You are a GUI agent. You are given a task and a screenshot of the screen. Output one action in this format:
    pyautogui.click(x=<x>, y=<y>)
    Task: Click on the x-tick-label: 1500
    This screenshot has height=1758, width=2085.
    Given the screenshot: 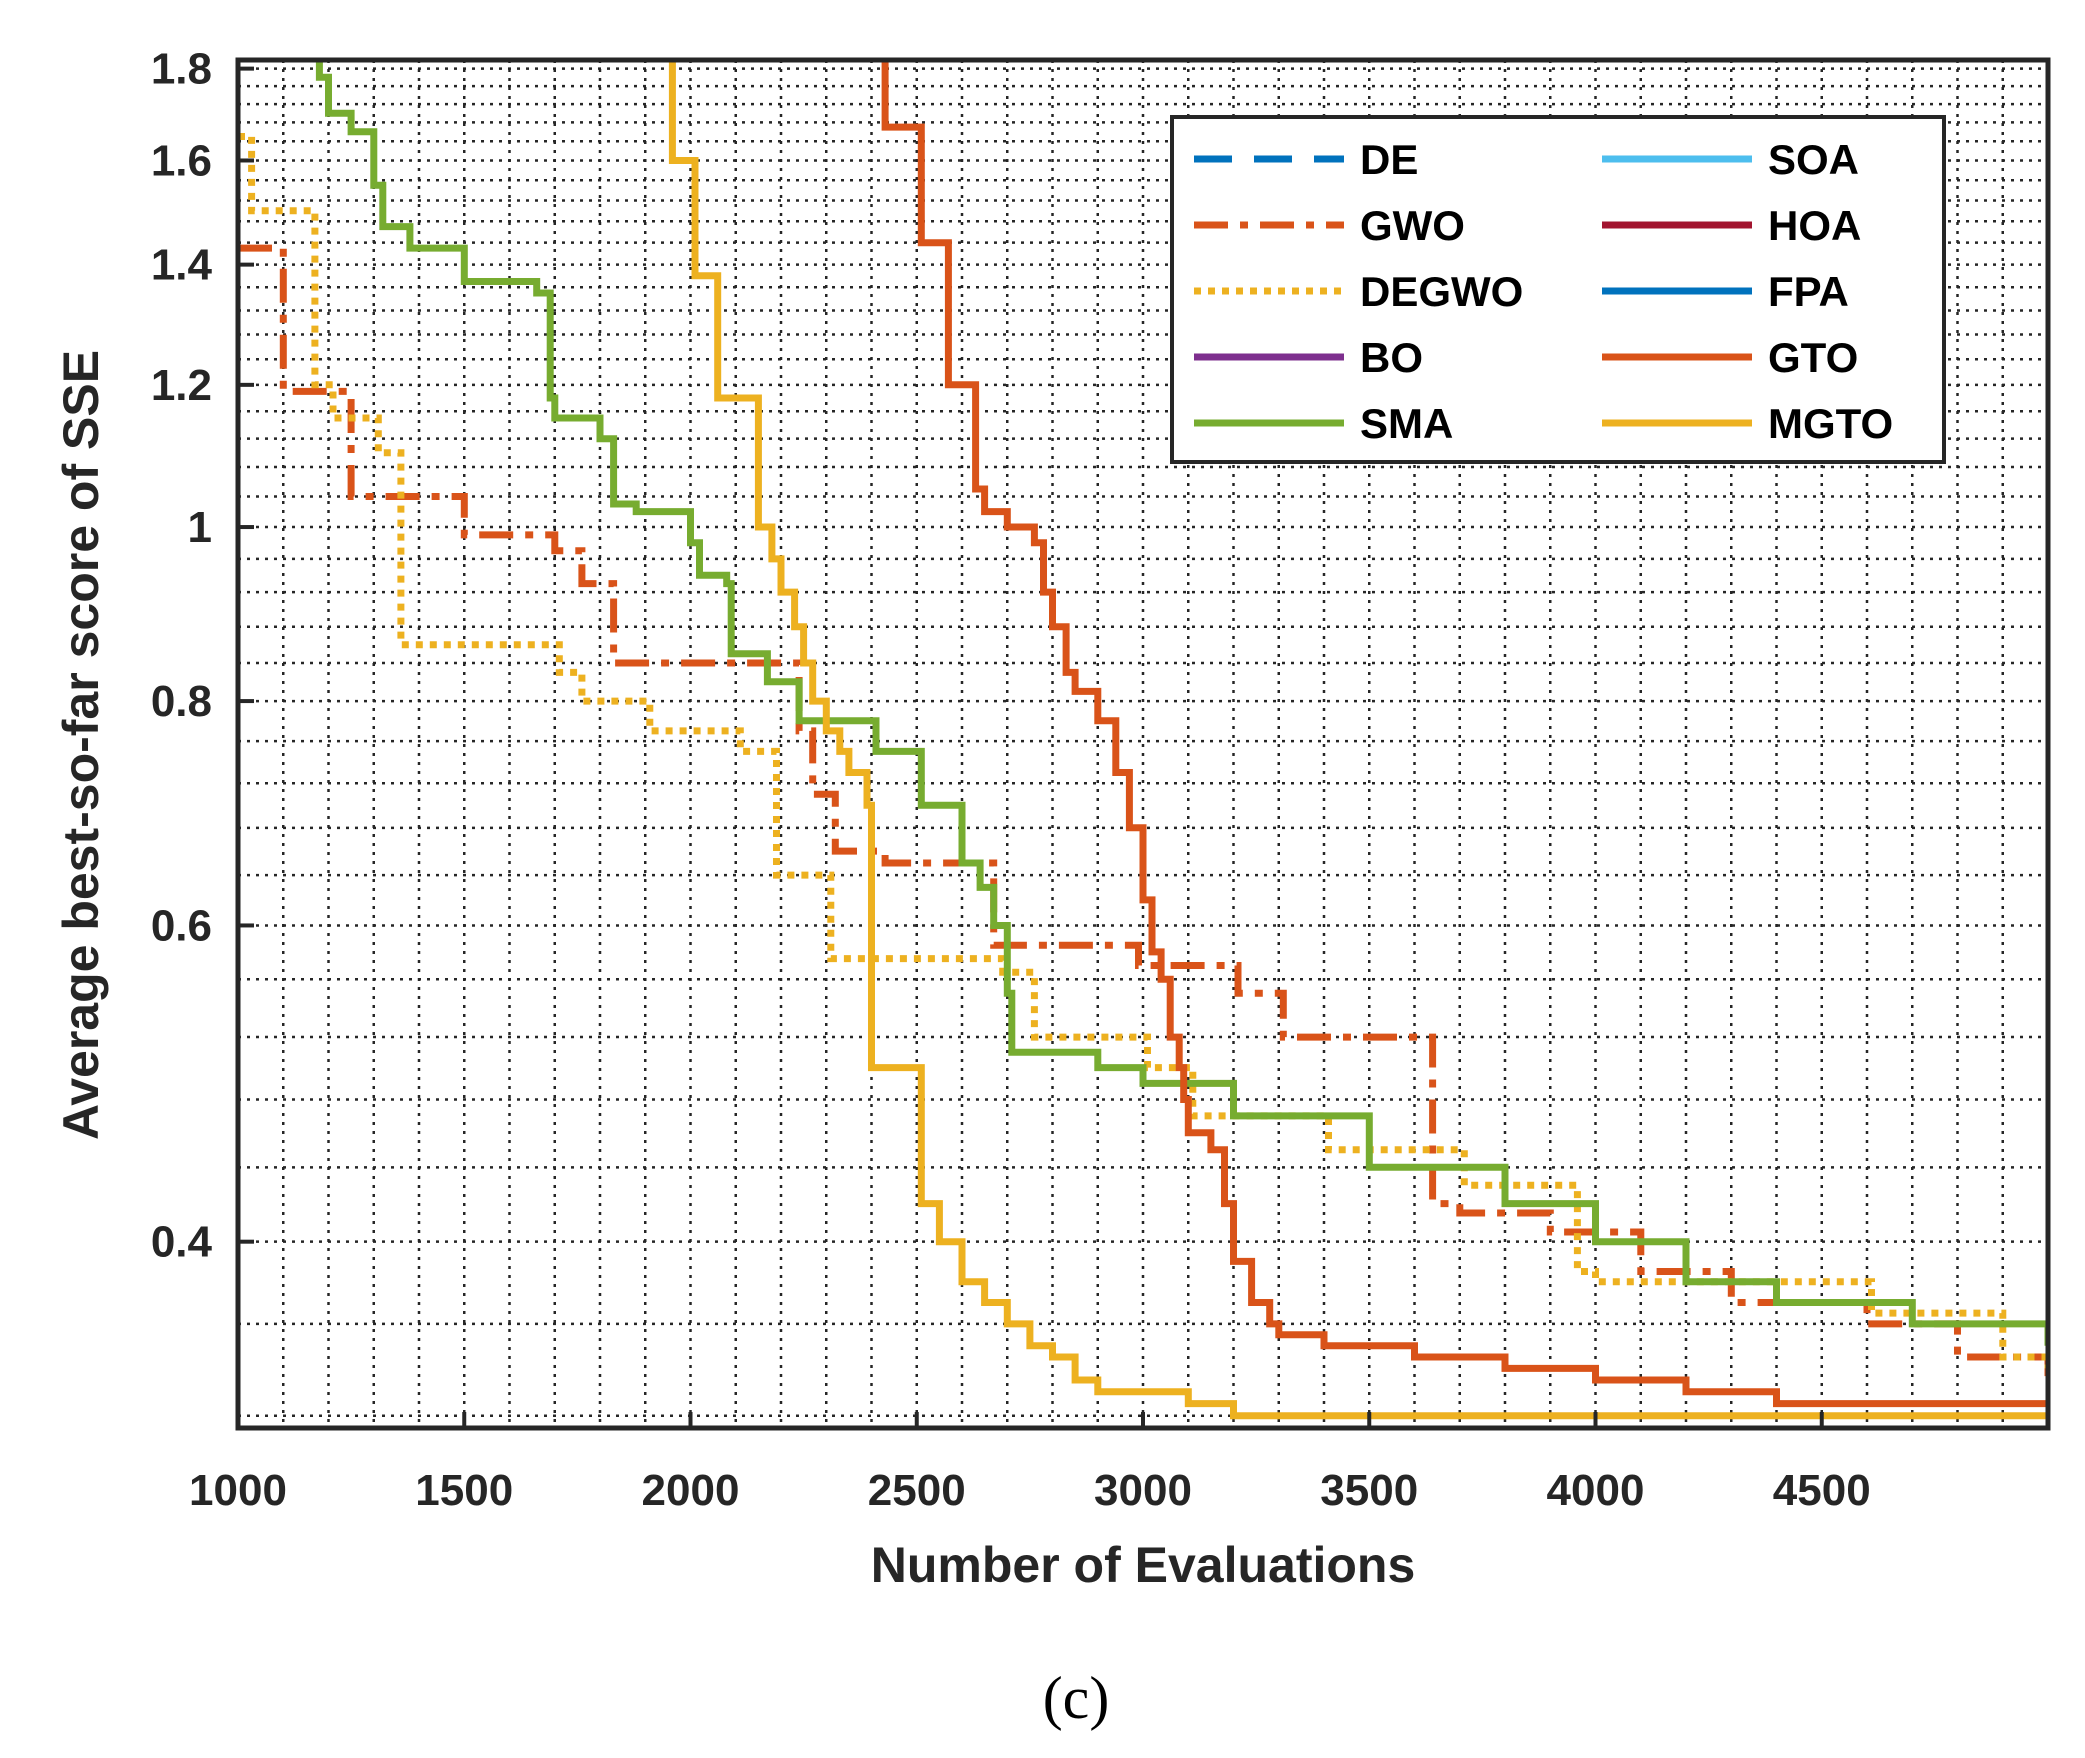 What is the action you would take?
    pyautogui.click(x=464, y=1490)
    